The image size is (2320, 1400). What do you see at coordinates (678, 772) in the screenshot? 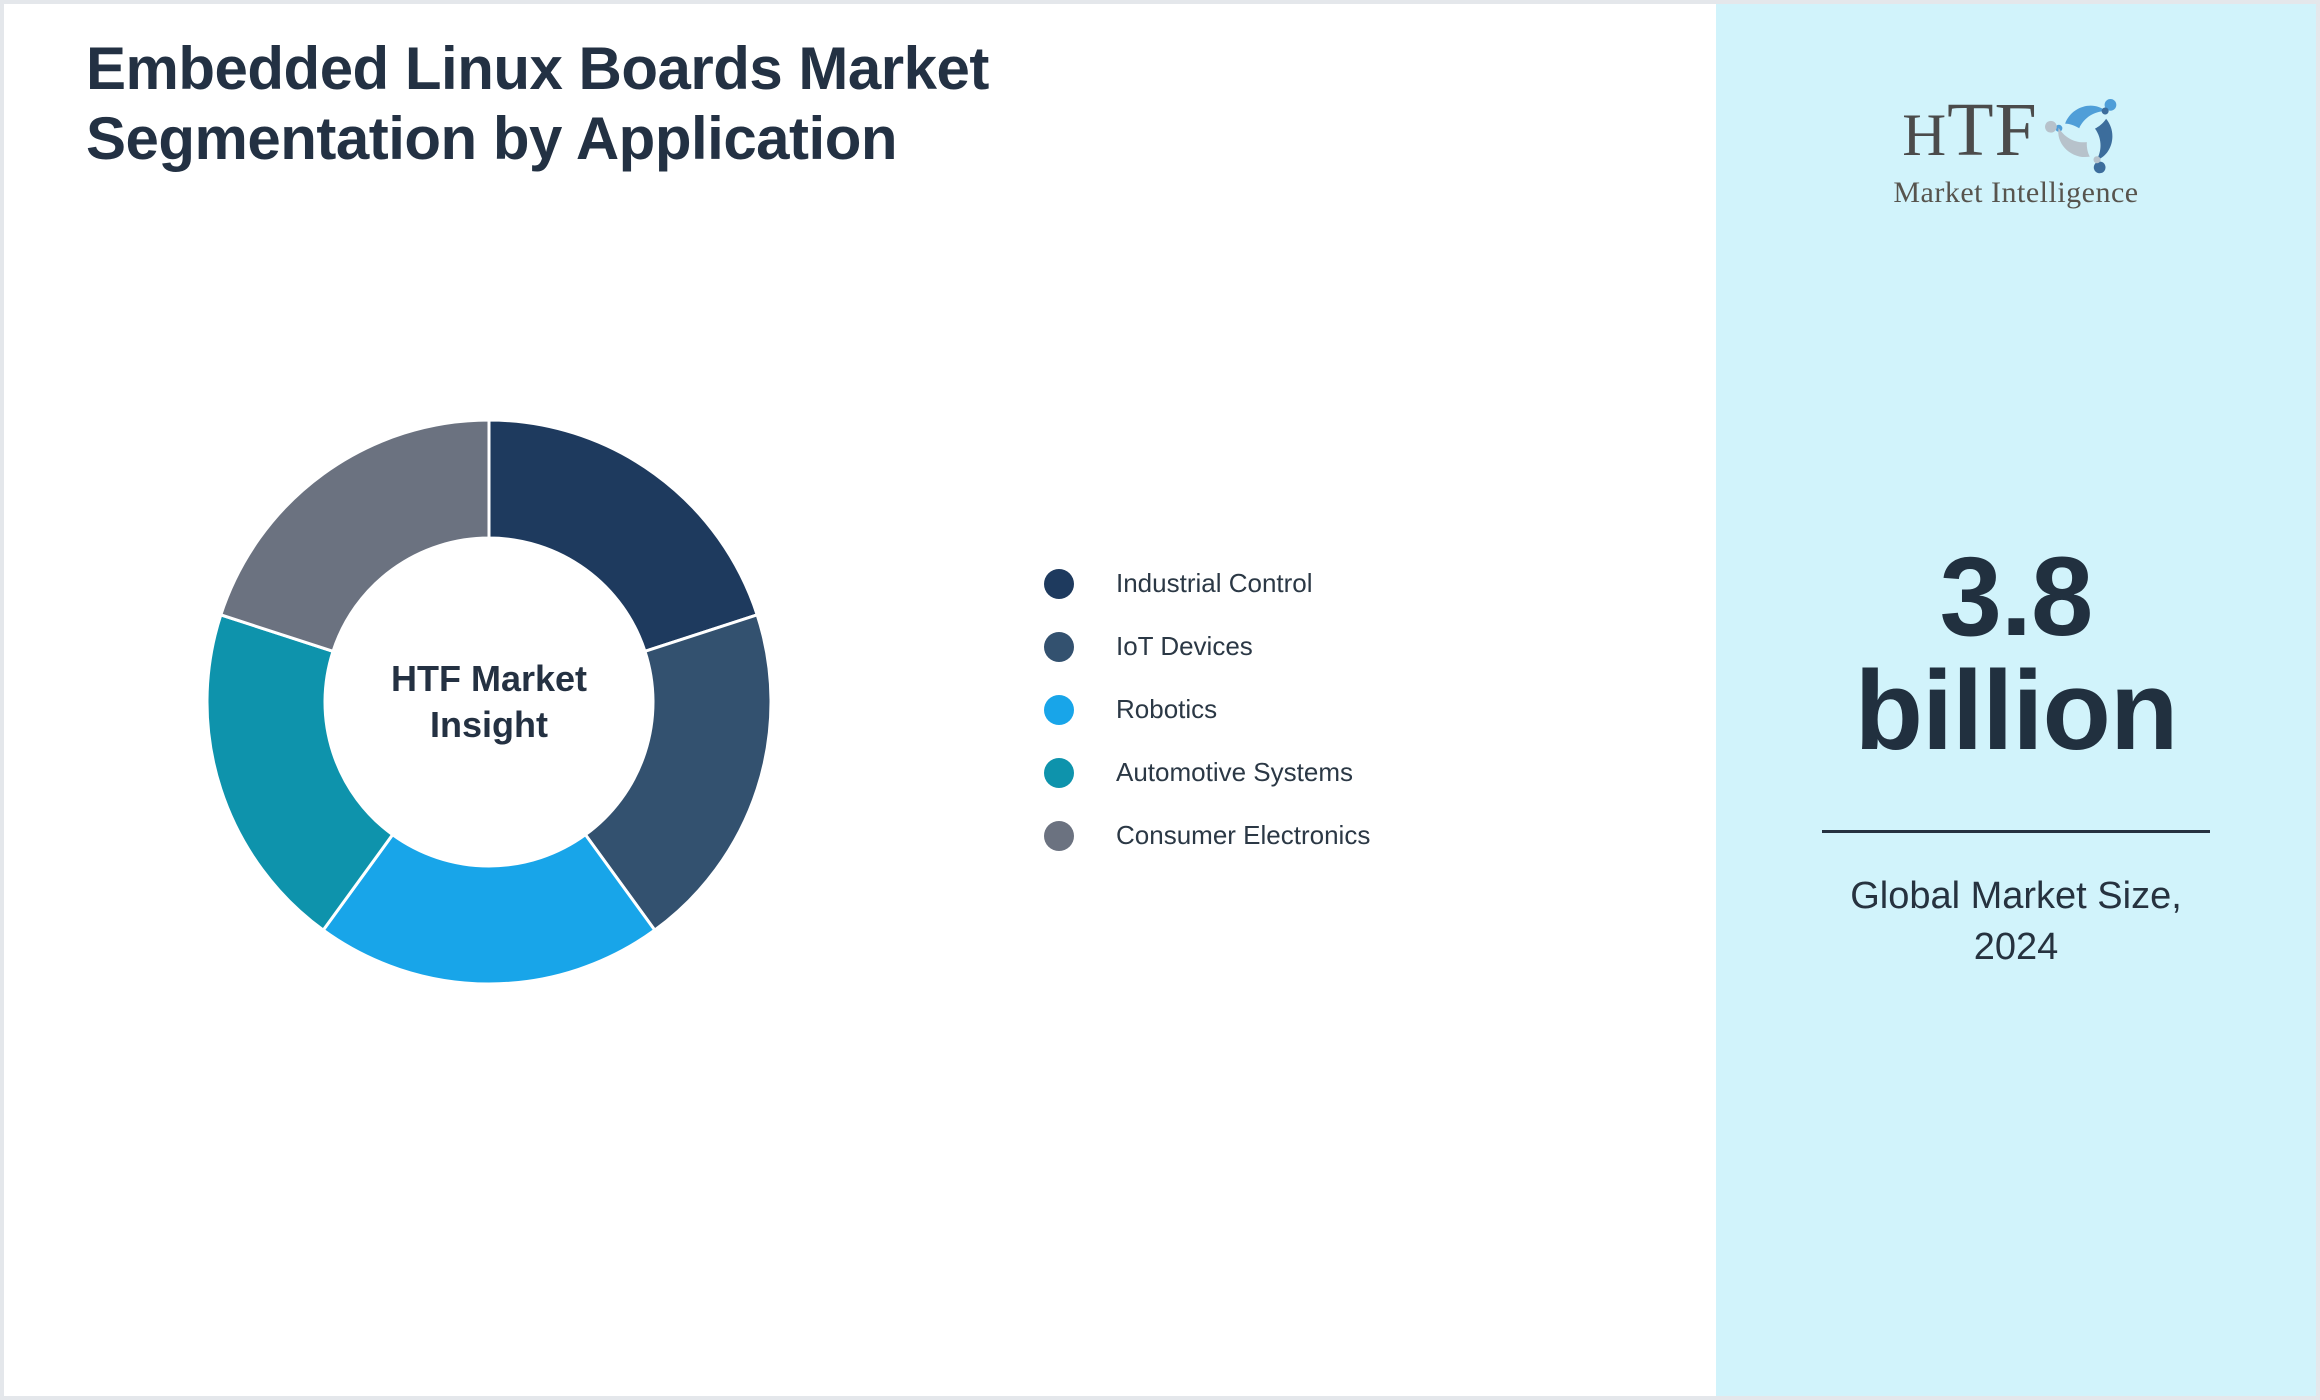
I see `donut-slice-iot-devices` at bounding box center [678, 772].